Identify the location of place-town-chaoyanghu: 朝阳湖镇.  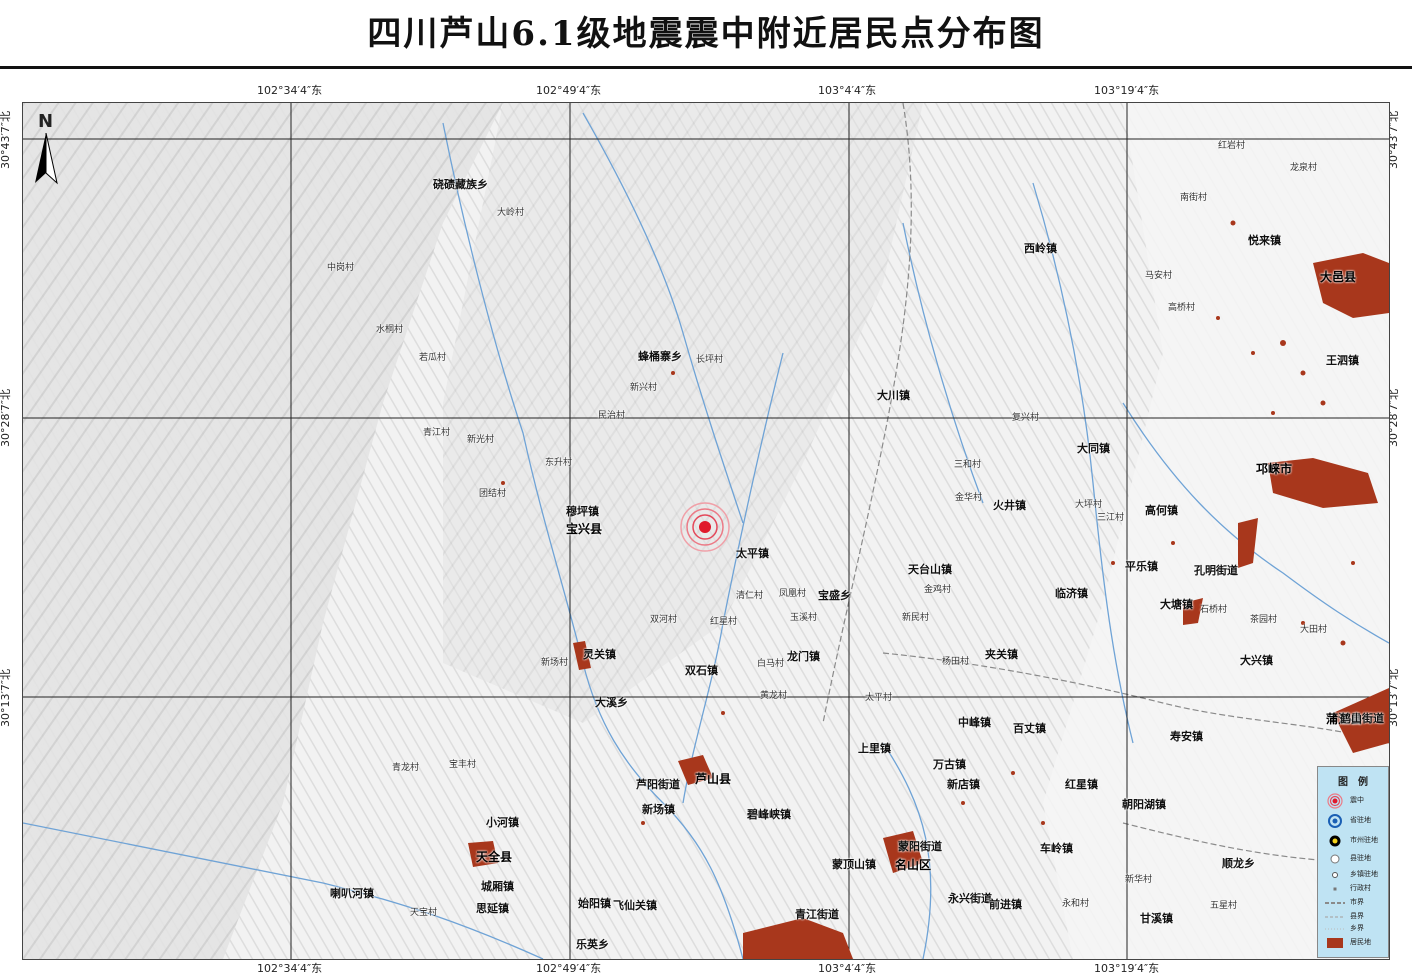
(1144, 804).